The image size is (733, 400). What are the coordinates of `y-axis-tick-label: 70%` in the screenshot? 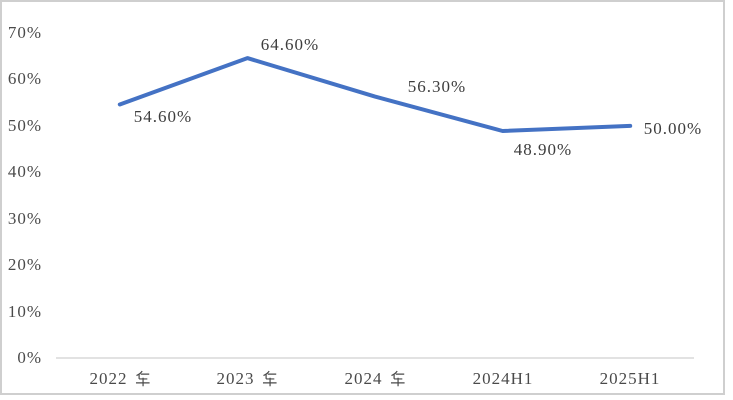 It's located at (24, 32).